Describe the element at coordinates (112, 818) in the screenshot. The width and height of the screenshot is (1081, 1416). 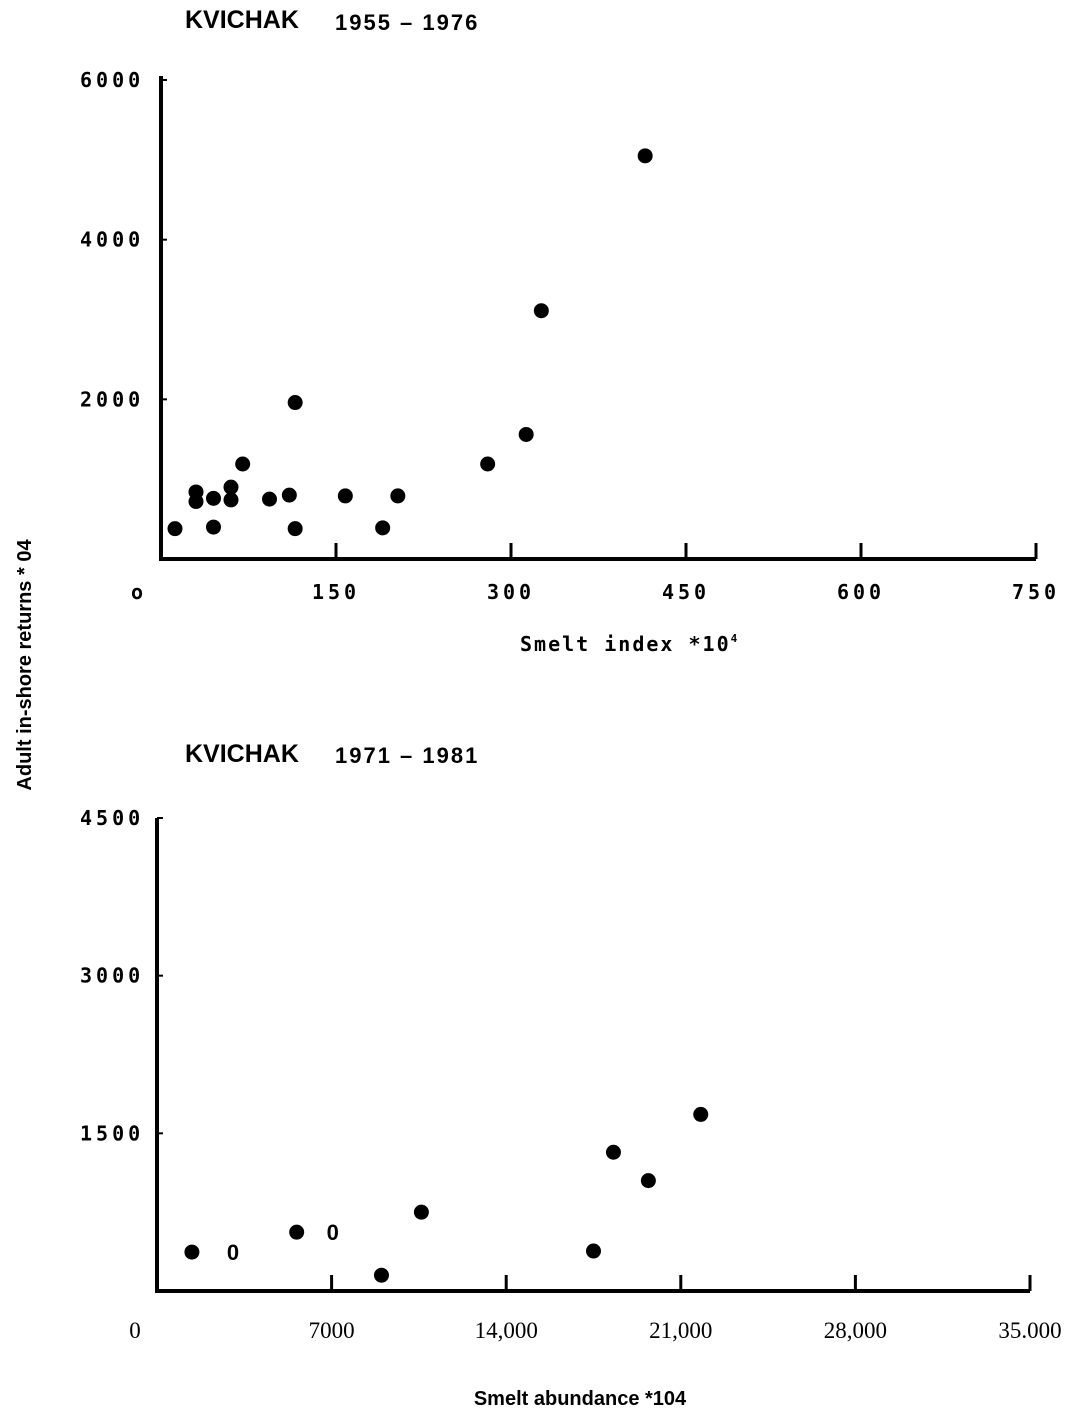
I see `bottom-y-tick-label: 4500` at that location.